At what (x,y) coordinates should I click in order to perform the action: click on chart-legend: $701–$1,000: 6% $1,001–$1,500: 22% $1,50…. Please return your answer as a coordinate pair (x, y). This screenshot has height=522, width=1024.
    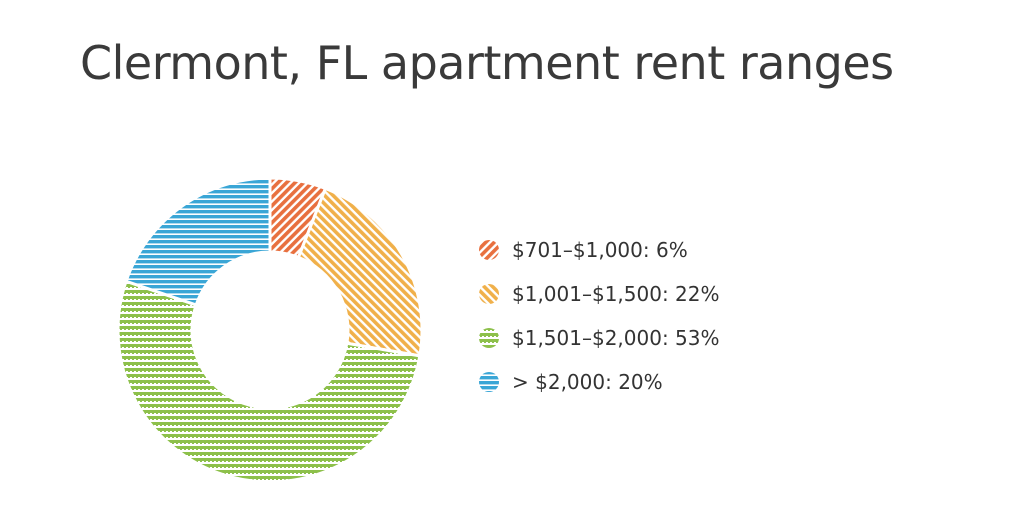
    Looking at the image, I should click on (599, 326).